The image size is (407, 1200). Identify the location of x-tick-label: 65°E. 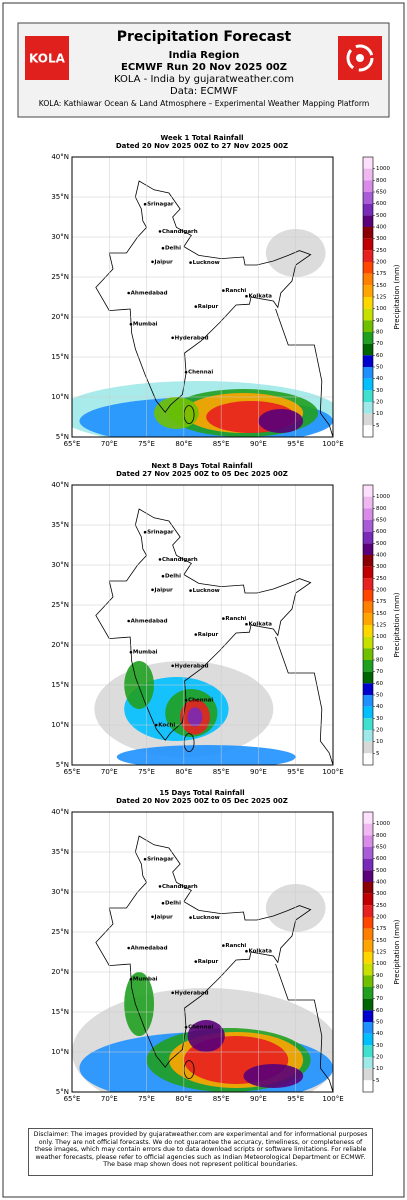
(72, 772).